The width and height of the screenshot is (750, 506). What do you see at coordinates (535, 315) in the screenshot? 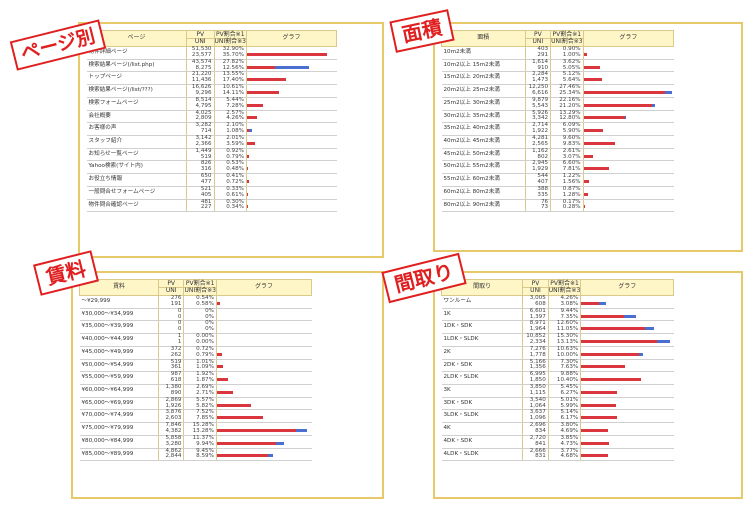
I see `row-counts: 6,601 1,397` at bounding box center [535, 315].